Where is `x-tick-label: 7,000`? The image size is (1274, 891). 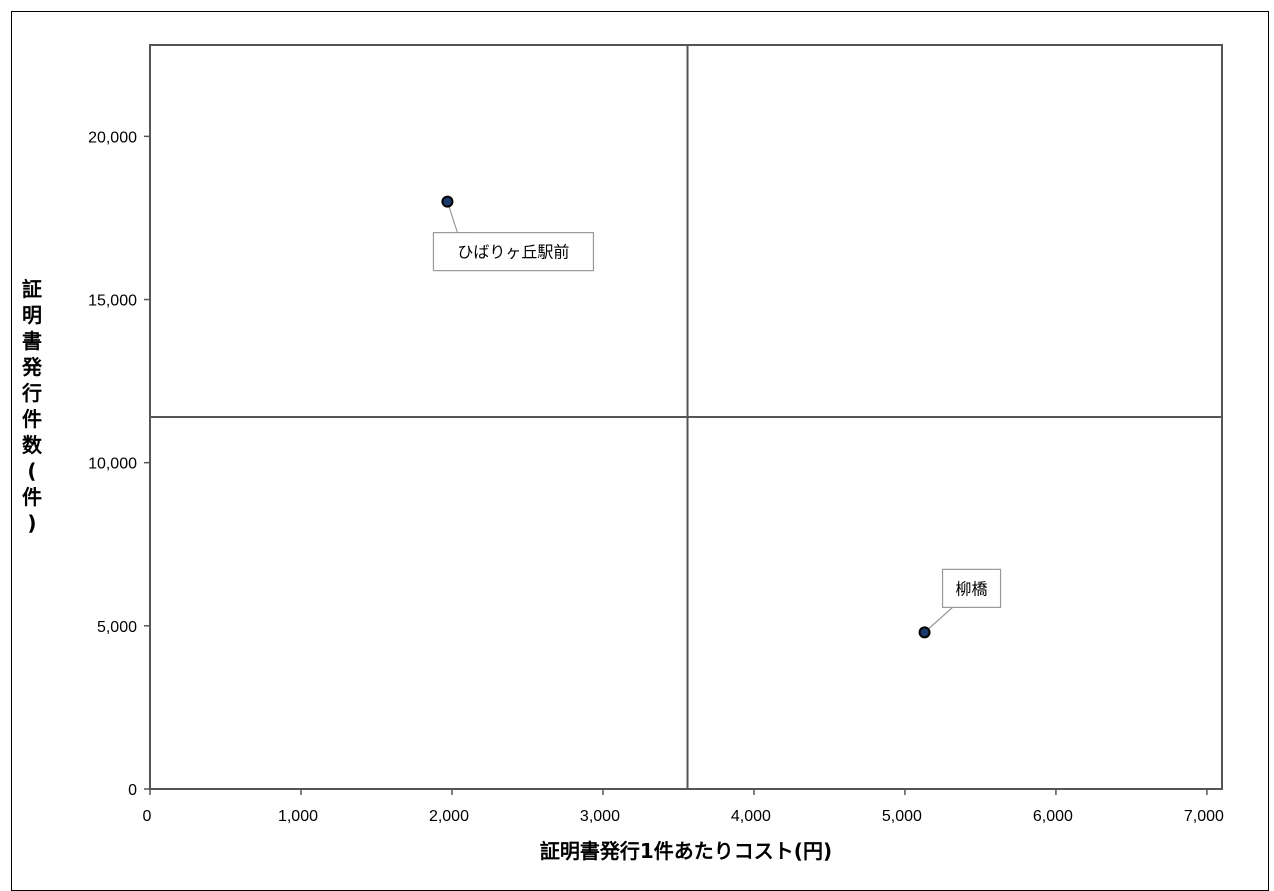
x-tick-label: 7,000 is located at coordinates (1204, 816).